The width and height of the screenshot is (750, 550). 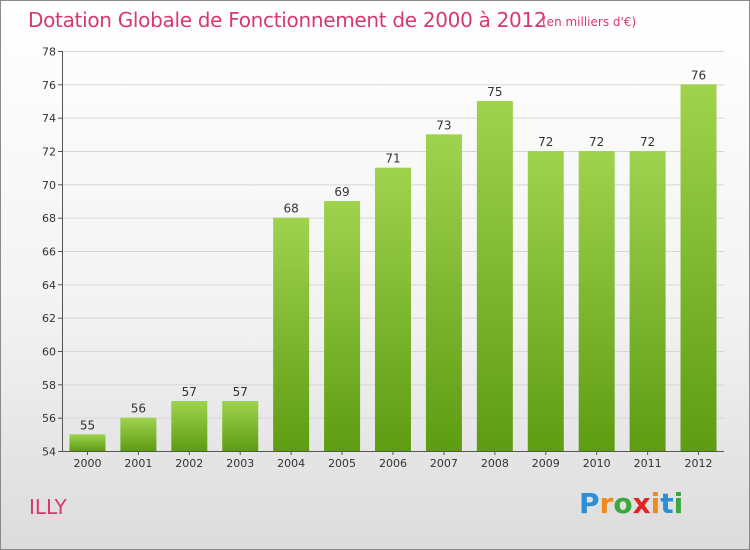 What do you see at coordinates (546, 463) in the screenshot?
I see `x-tick-label: 2009` at bounding box center [546, 463].